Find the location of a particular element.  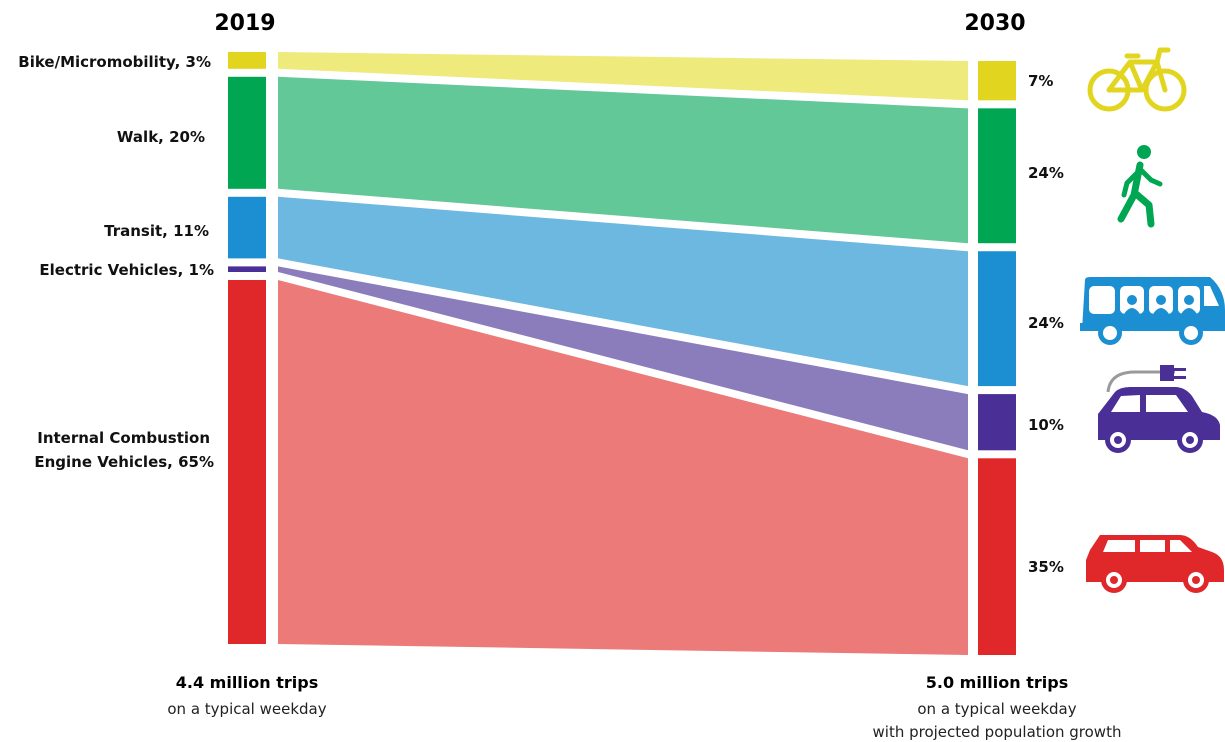

label-ev-2030: 10% is located at coordinates (1046, 425).